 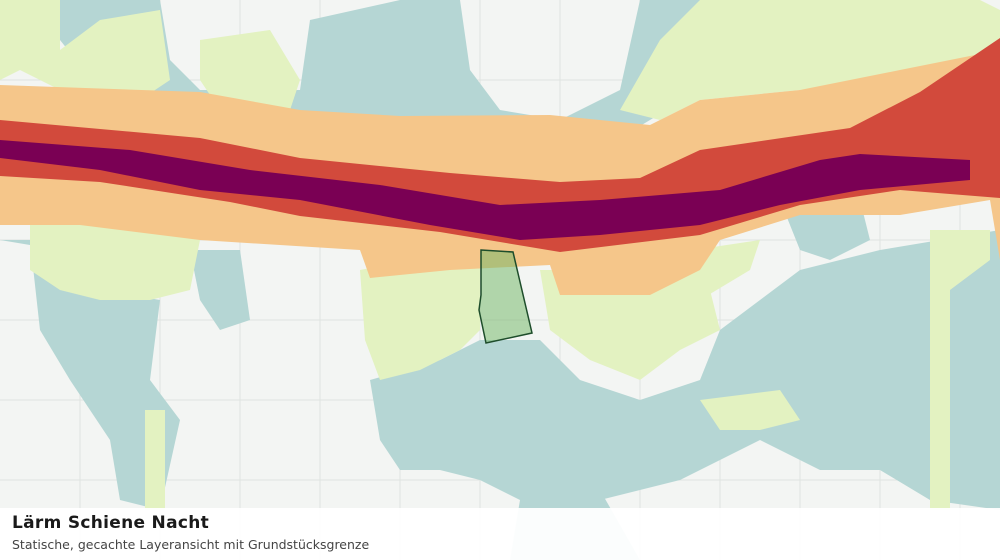 What do you see at coordinates (505, 296) in the screenshot?
I see `parcel-boundary` at bounding box center [505, 296].